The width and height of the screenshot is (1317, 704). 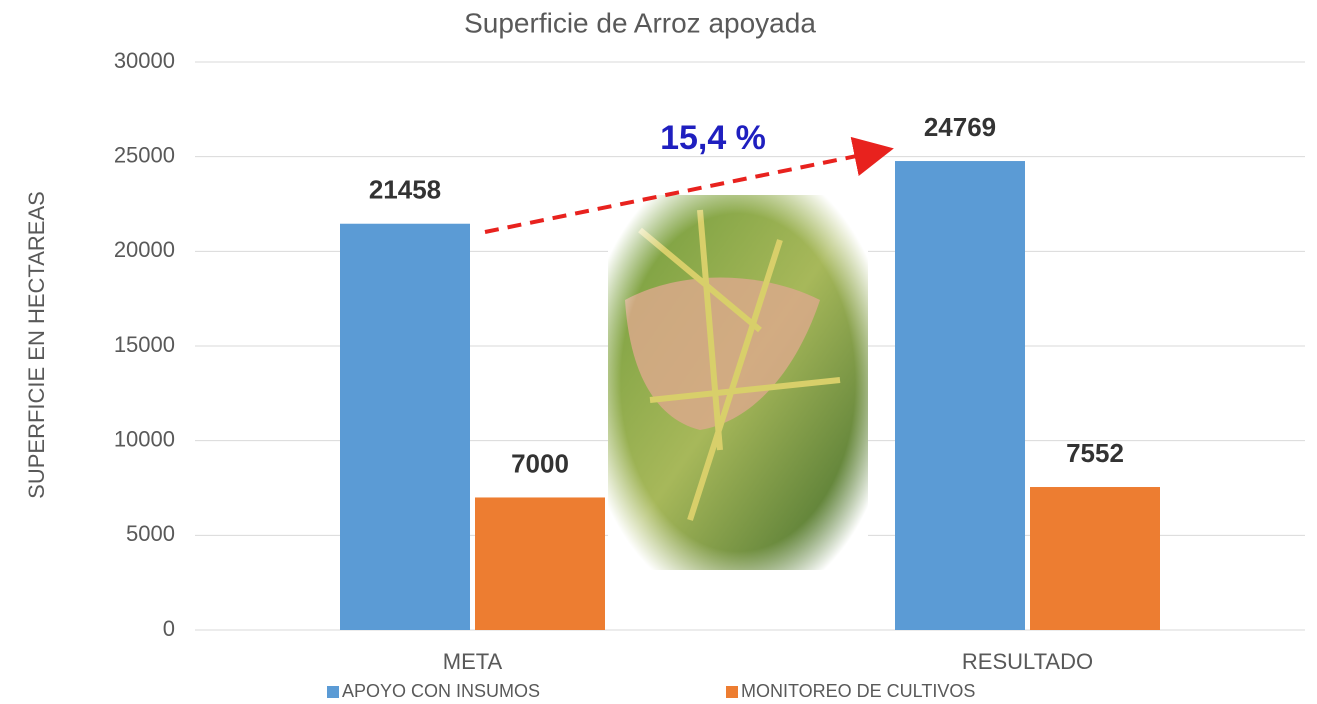 I want to click on y-tick-label: 30000, so click(x=144, y=60).